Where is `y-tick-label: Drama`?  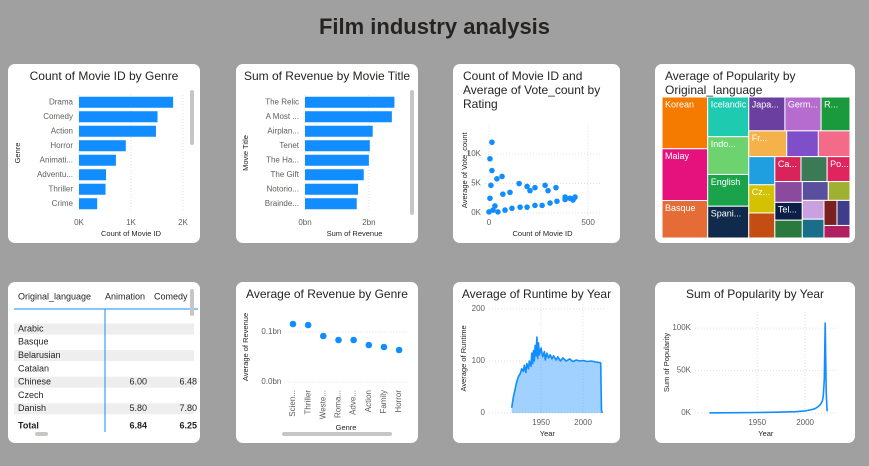
y-tick-label: Drama is located at coordinates (61, 101).